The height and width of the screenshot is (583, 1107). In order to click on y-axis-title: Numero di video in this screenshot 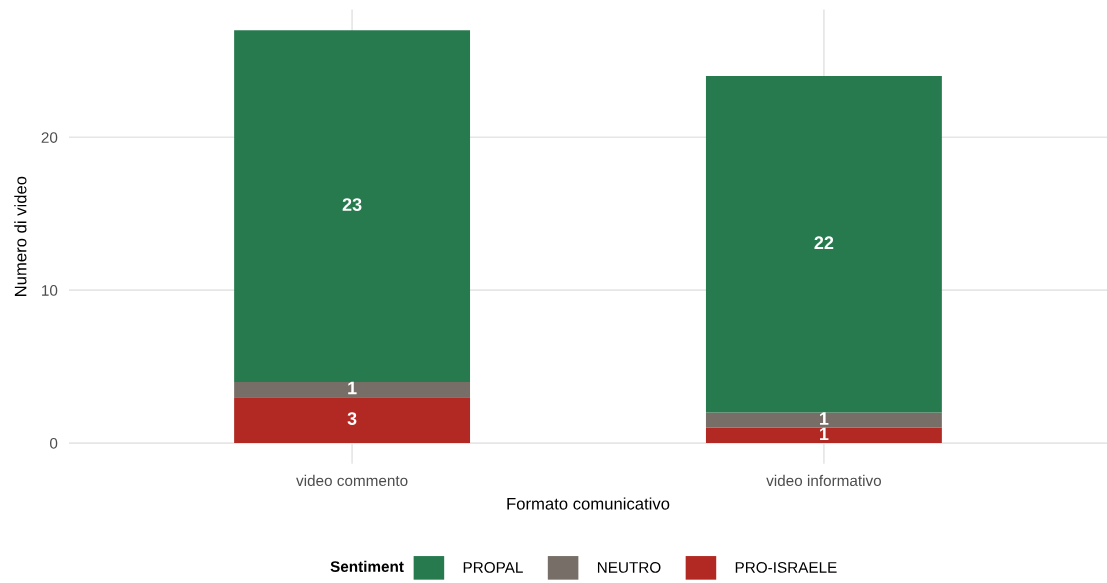, I will do `click(20, 236)`.